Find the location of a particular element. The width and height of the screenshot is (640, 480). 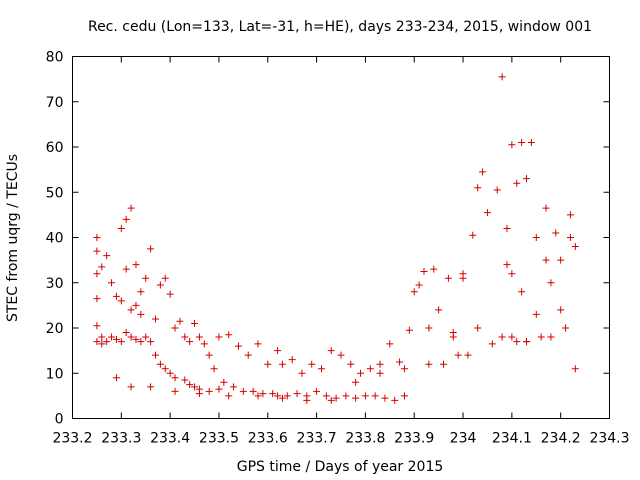

x-tick-label: 234.3 is located at coordinates (609, 439).